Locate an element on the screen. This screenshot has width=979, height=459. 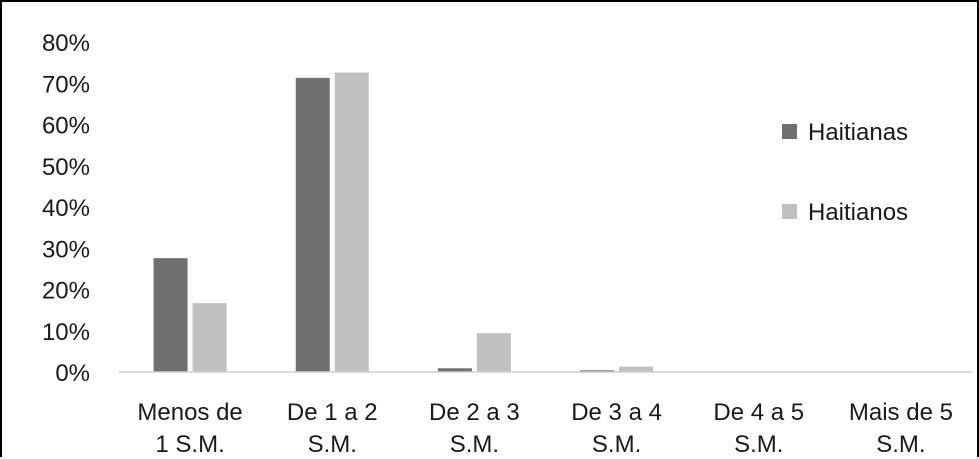
y-tick-label: 10% is located at coordinates (66, 332).